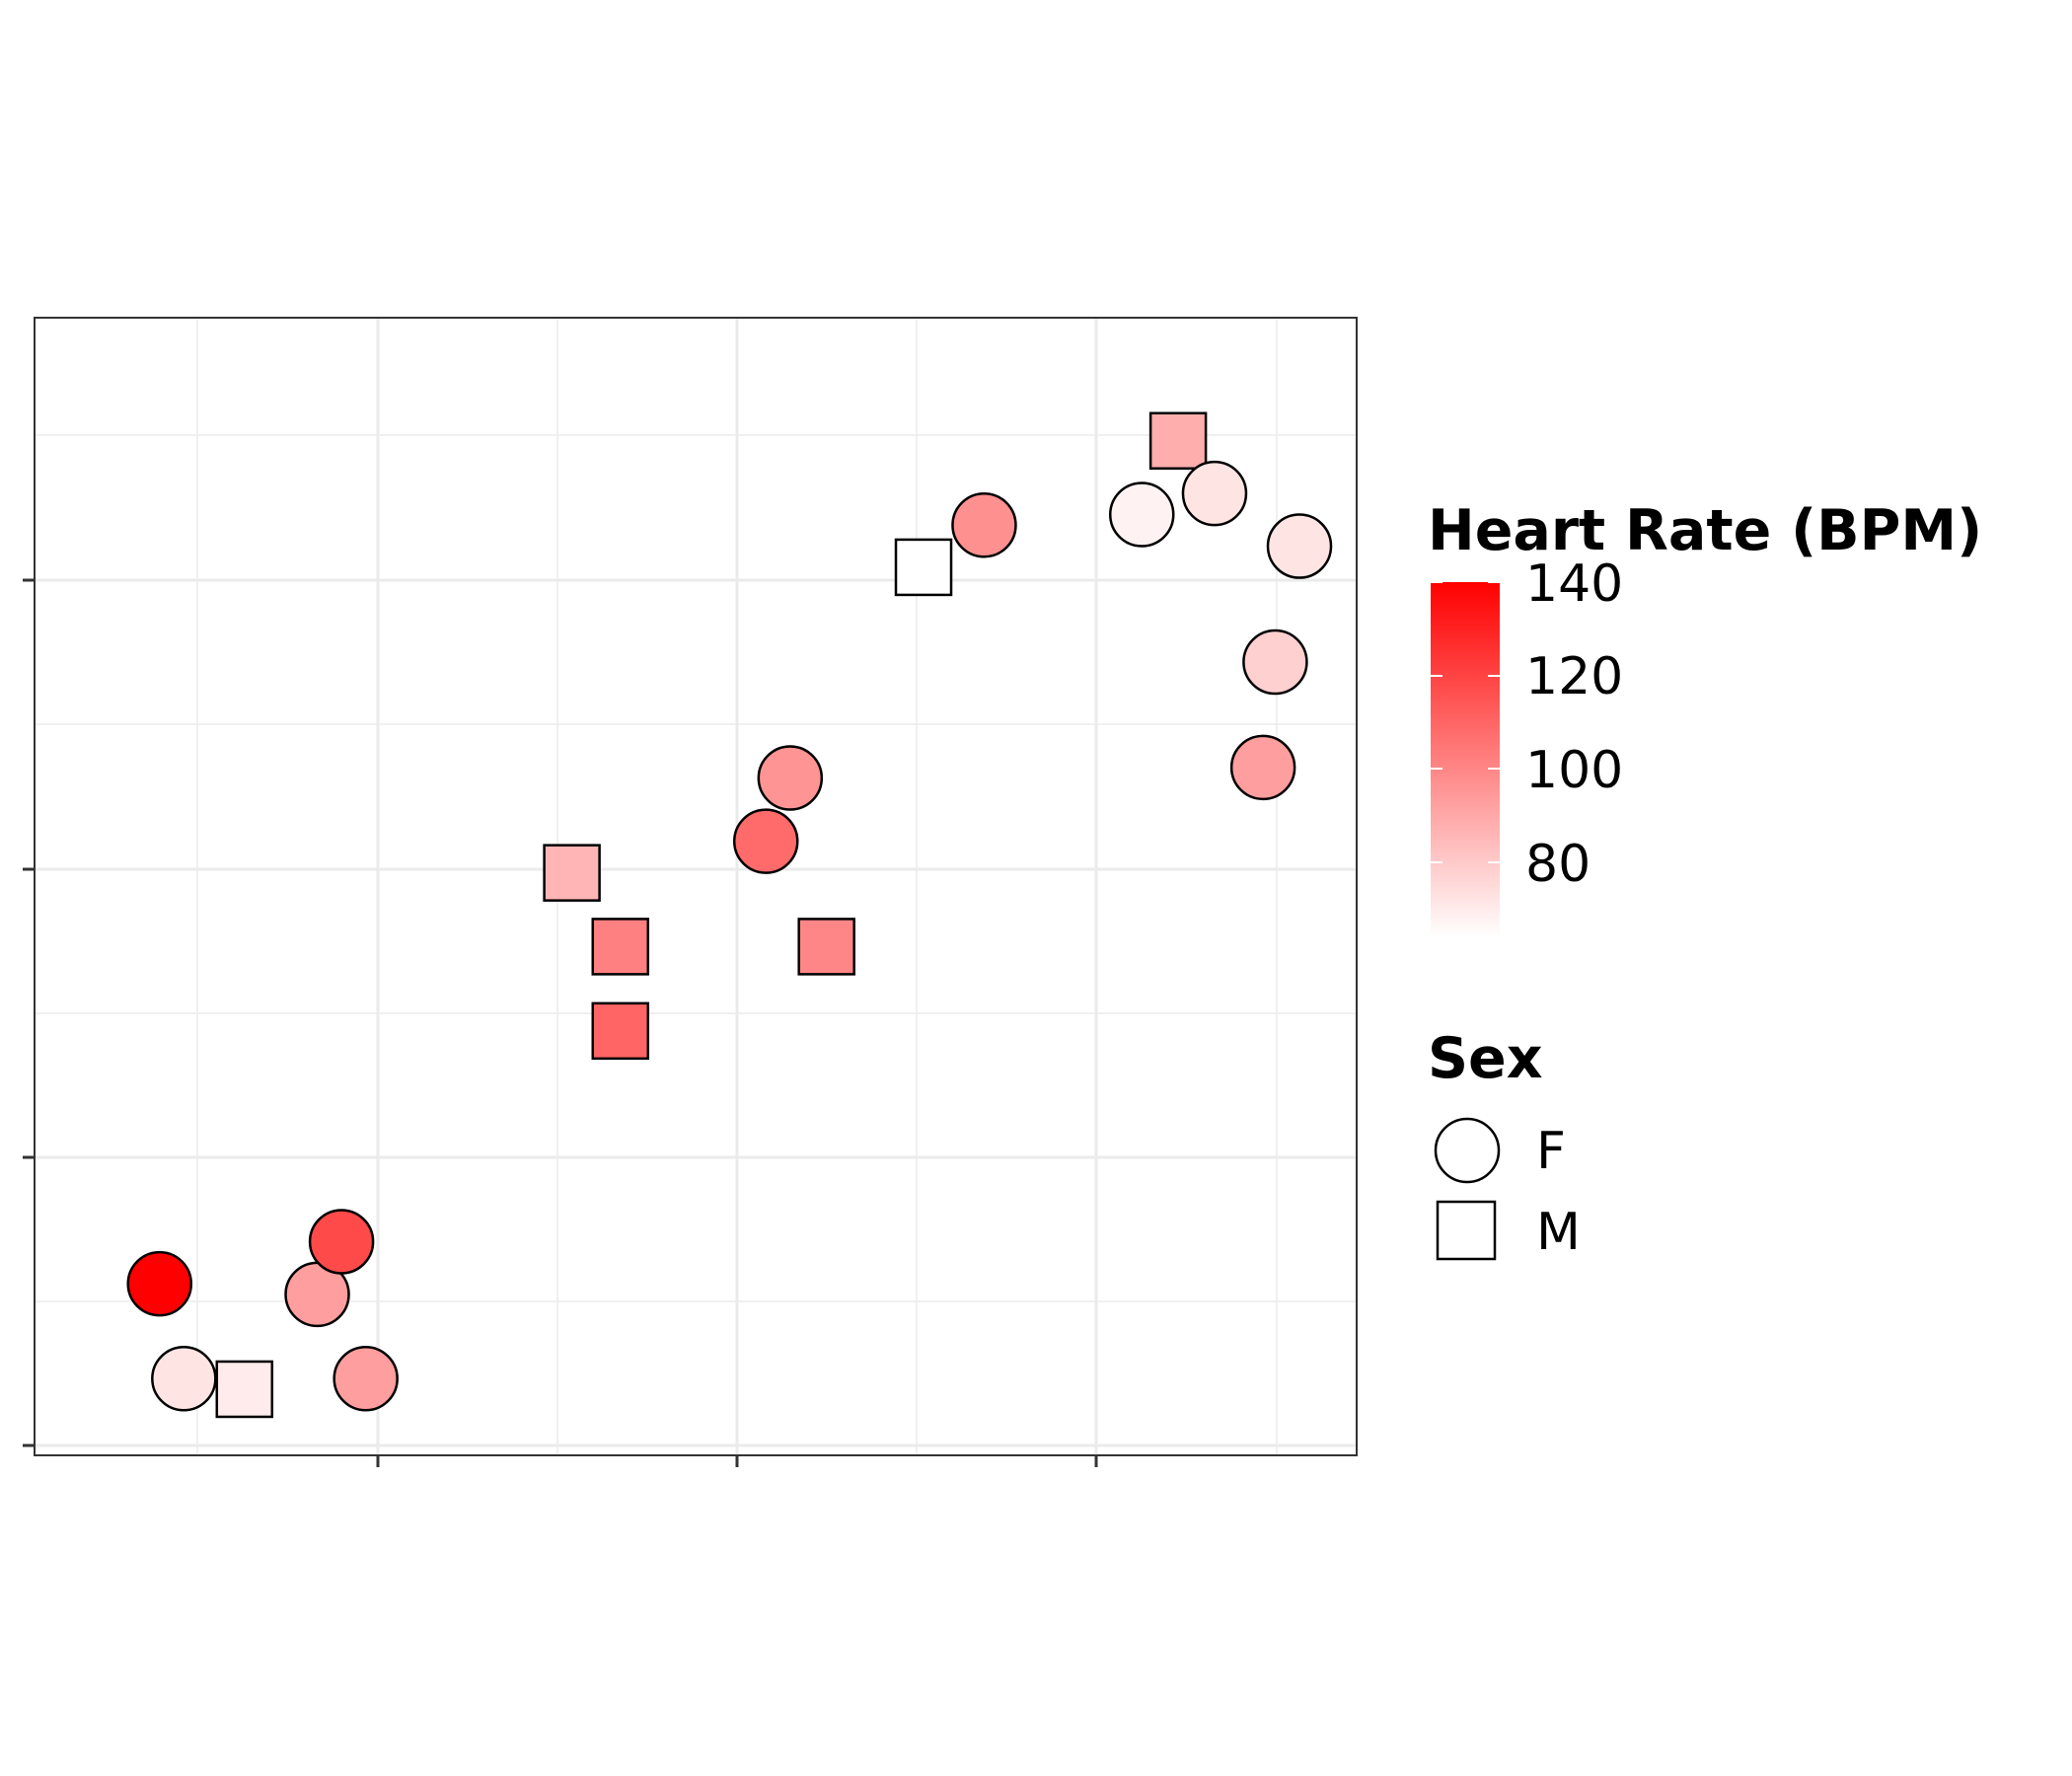 The width and height of the screenshot is (2072, 1776). Describe the element at coordinates (1574, 677) in the screenshot. I see `colorbar-tick-label: 120` at that location.